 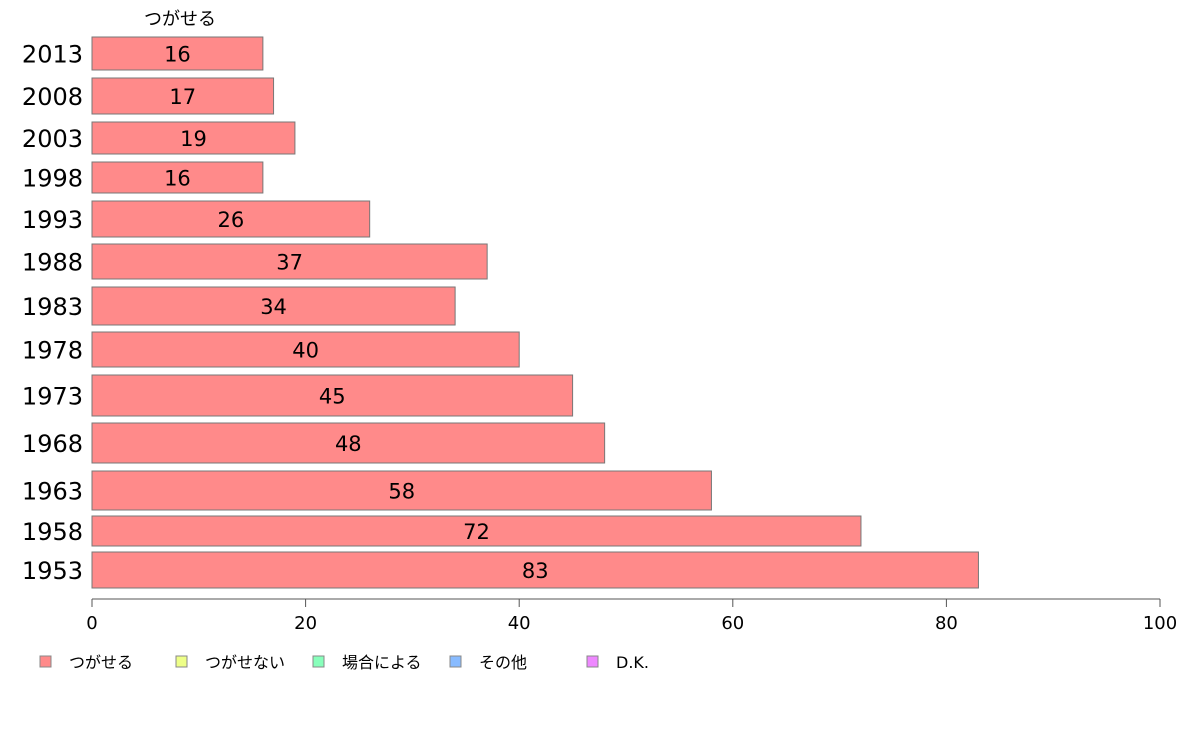 I want to click on bar-value-label: 26, so click(x=230, y=220).